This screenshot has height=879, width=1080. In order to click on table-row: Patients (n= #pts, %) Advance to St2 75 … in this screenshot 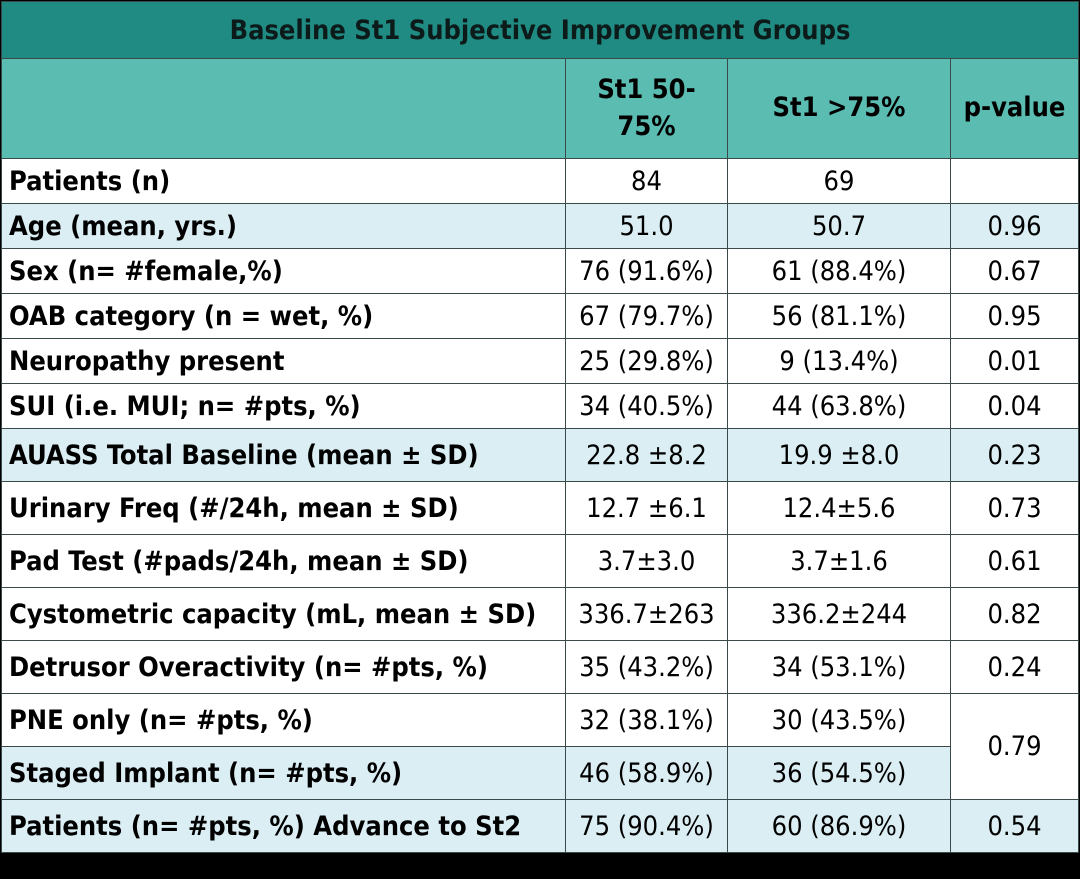, I will do `click(540, 826)`.